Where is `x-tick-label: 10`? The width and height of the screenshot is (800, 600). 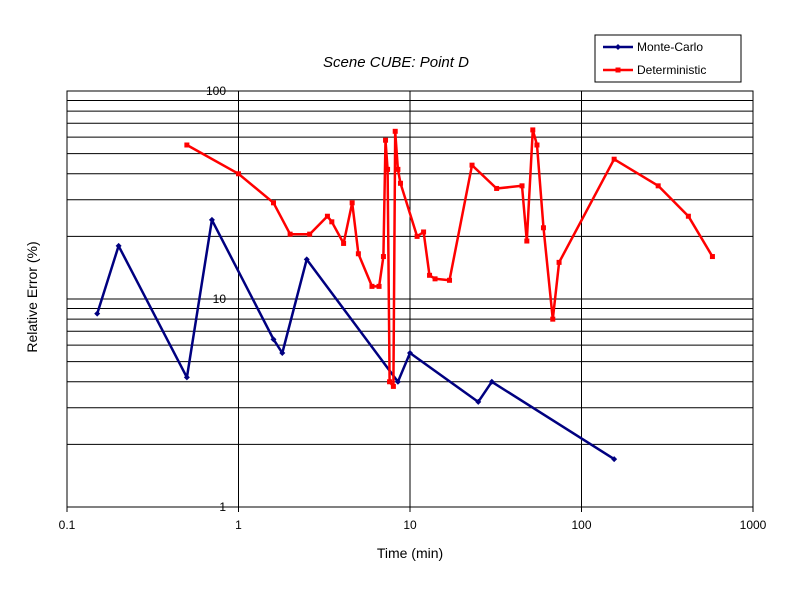
x-tick-label: 10 is located at coordinates (410, 525).